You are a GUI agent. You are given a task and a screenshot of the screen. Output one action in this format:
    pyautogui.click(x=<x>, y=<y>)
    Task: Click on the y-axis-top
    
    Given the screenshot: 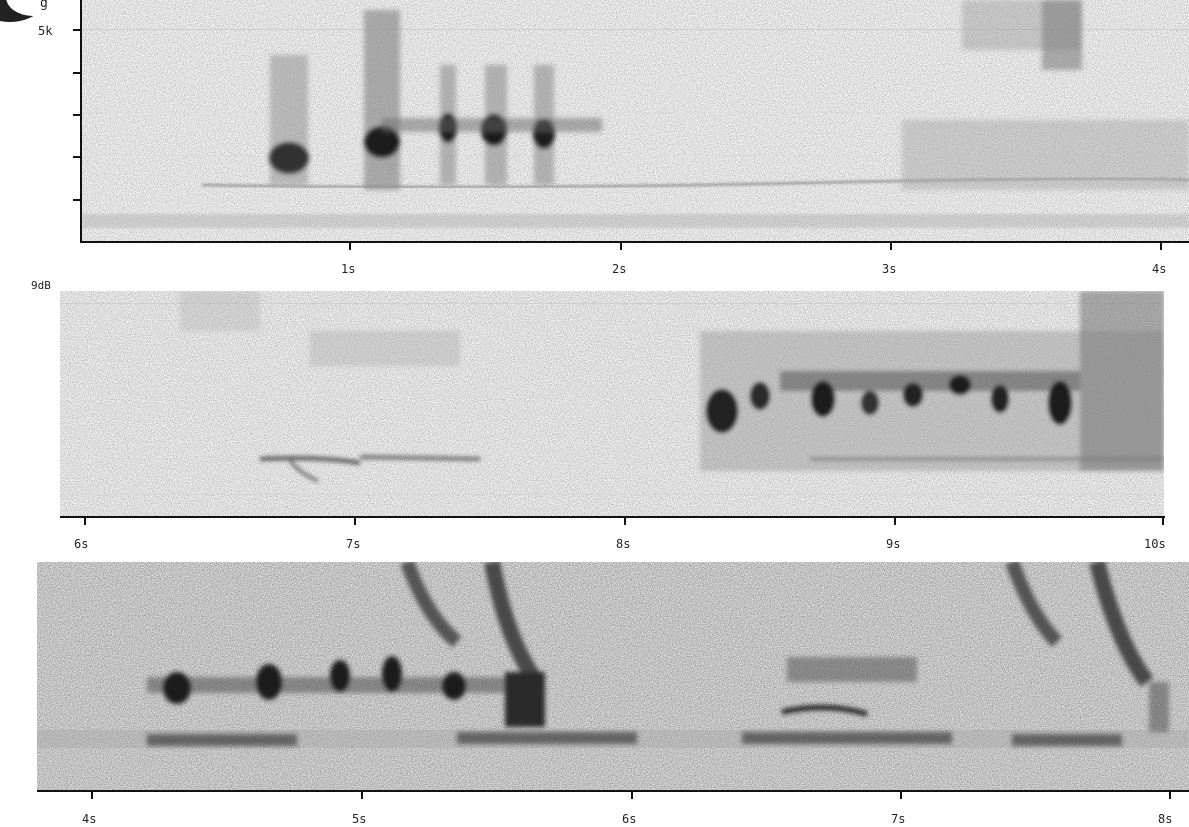 What is the action you would take?
    pyautogui.click(x=81, y=121)
    